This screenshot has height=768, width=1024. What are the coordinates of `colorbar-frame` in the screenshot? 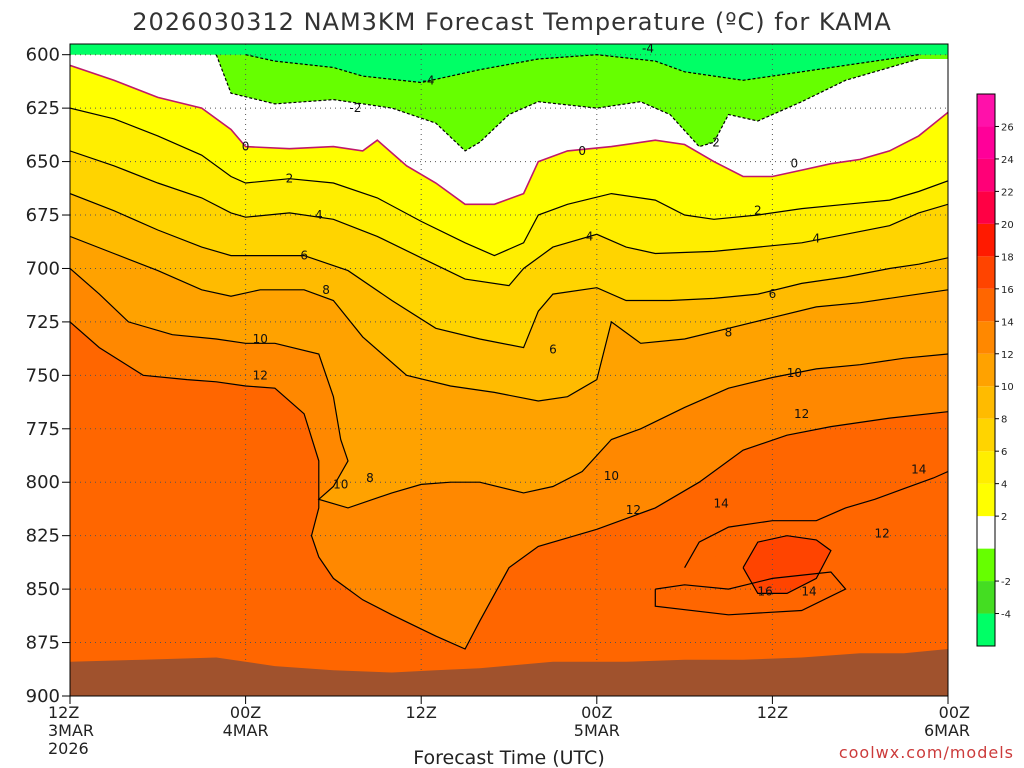 It's located at (986, 370).